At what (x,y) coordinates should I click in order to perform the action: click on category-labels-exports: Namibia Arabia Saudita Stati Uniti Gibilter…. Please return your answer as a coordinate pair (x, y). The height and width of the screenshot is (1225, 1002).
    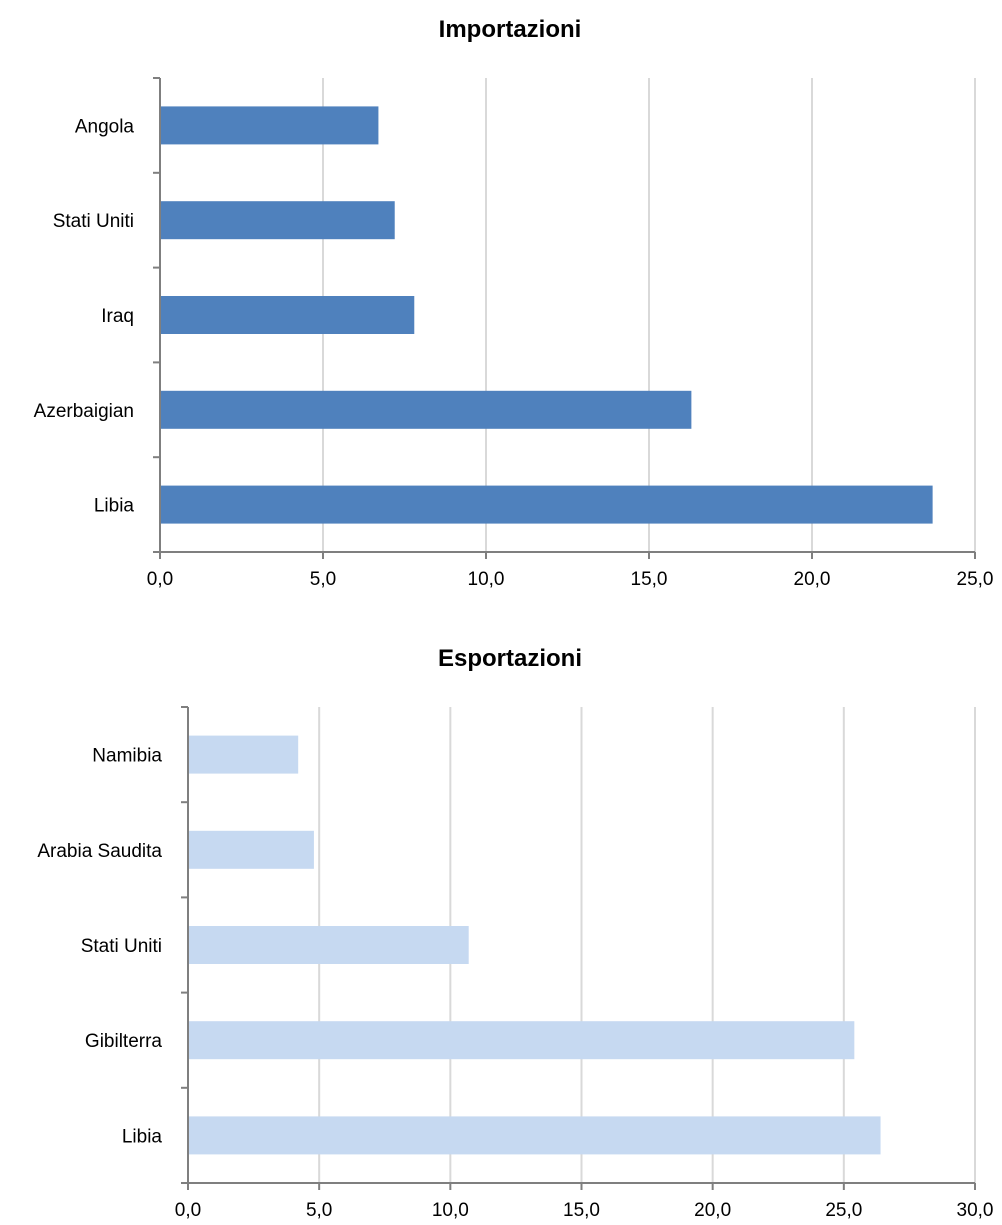
    Looking at the image, I should click on (99, 947).